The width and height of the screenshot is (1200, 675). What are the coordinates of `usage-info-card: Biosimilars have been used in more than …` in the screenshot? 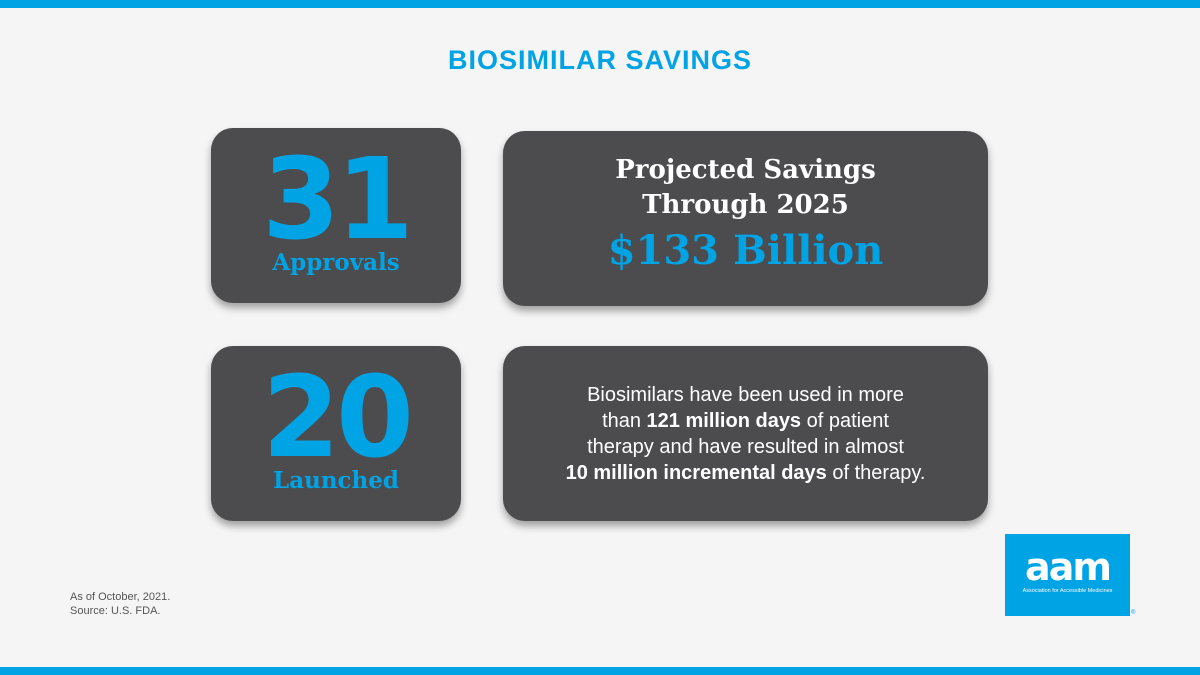 It's located at (745, 433).